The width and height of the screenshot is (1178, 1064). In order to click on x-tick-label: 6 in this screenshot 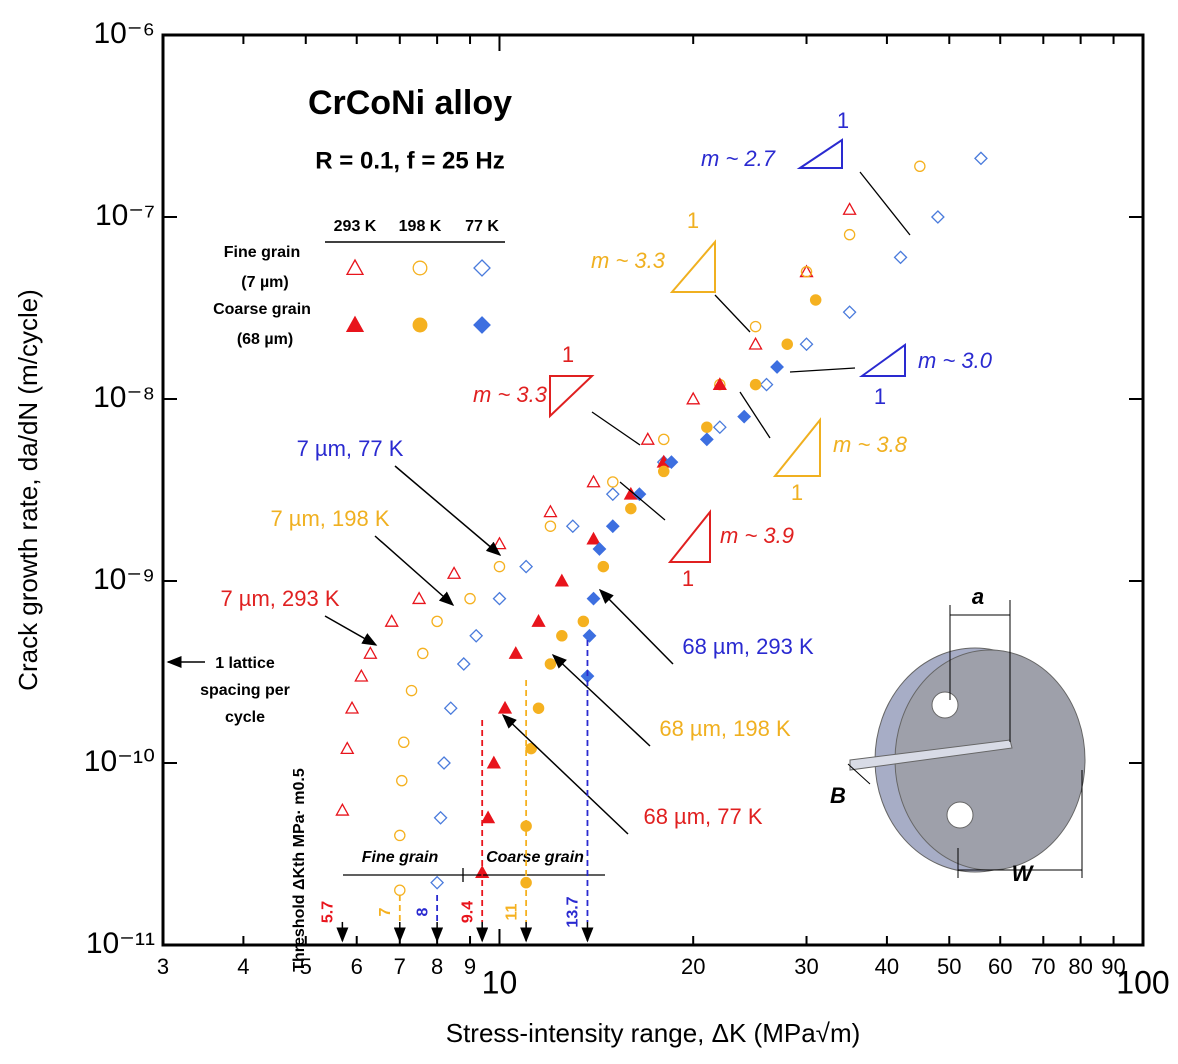, I will do `click(357, 966)`.